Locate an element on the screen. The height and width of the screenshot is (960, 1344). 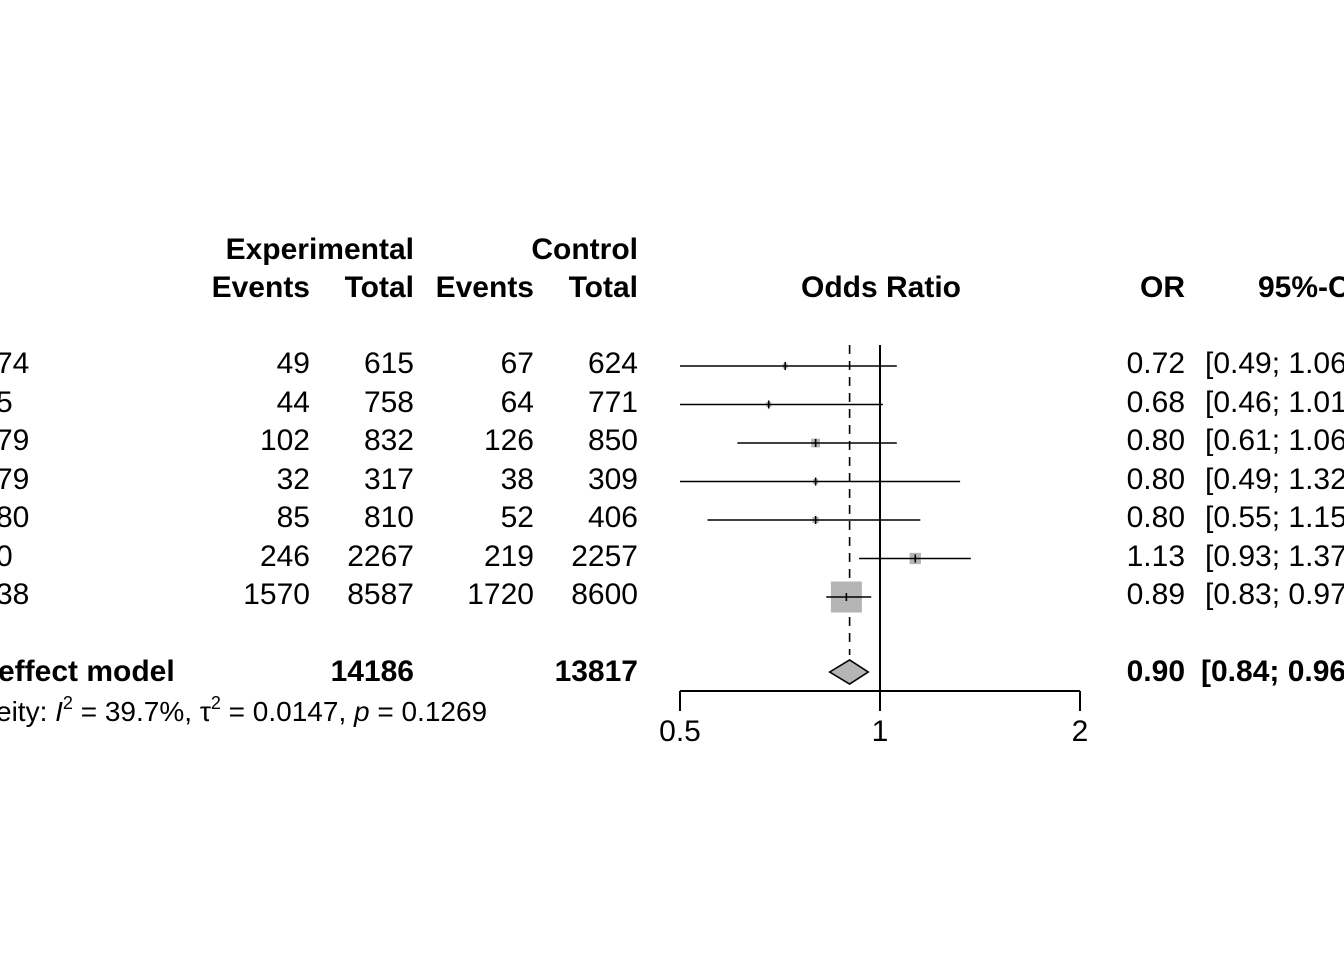
experimental-total: 615 is located at coordinates (388, 363).